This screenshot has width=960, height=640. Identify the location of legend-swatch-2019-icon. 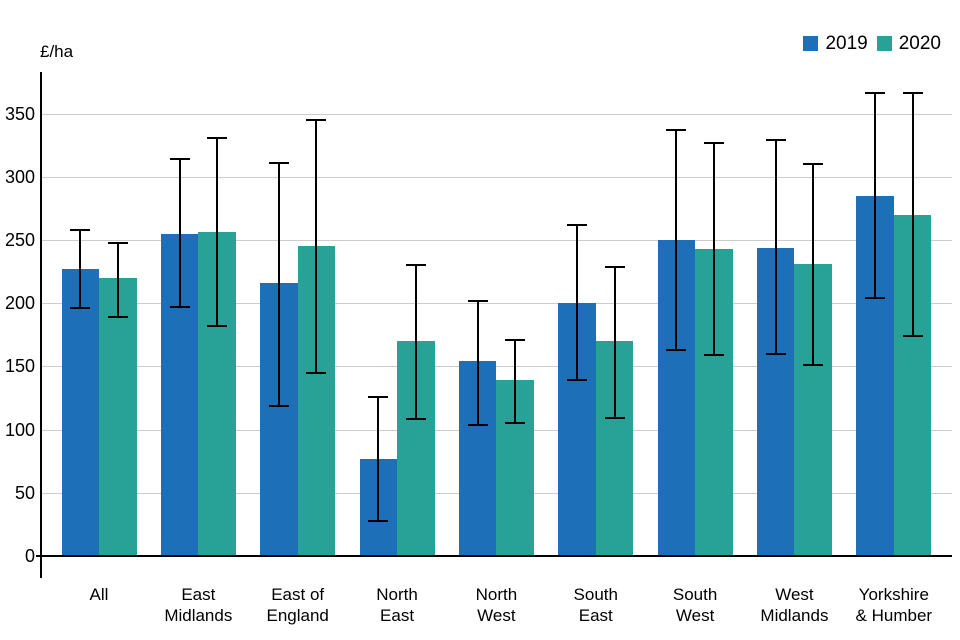
(811, 43).